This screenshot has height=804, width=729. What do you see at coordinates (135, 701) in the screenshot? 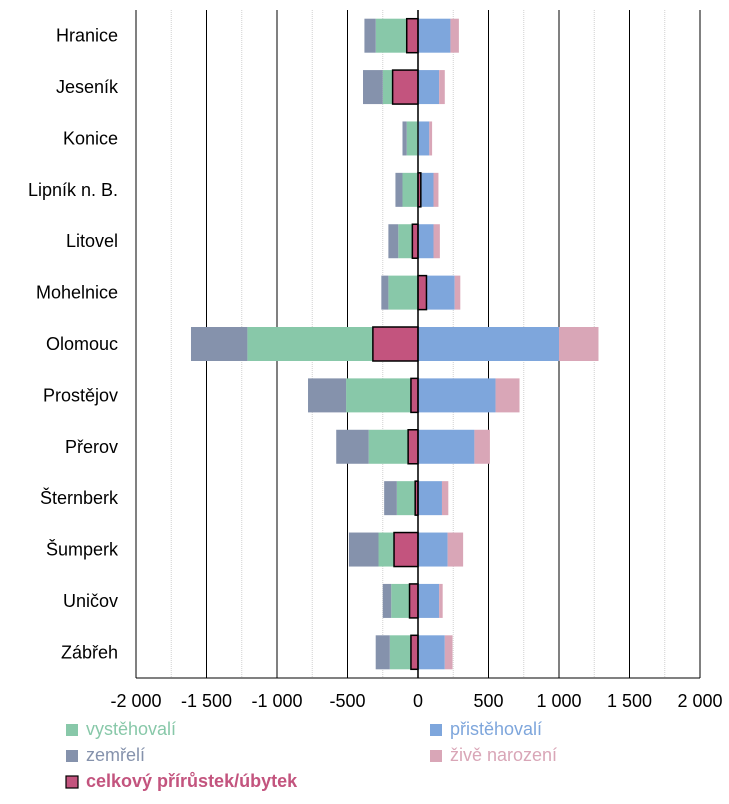
I see `x-tick-label: -2 000` at bounding box center [135, 701].